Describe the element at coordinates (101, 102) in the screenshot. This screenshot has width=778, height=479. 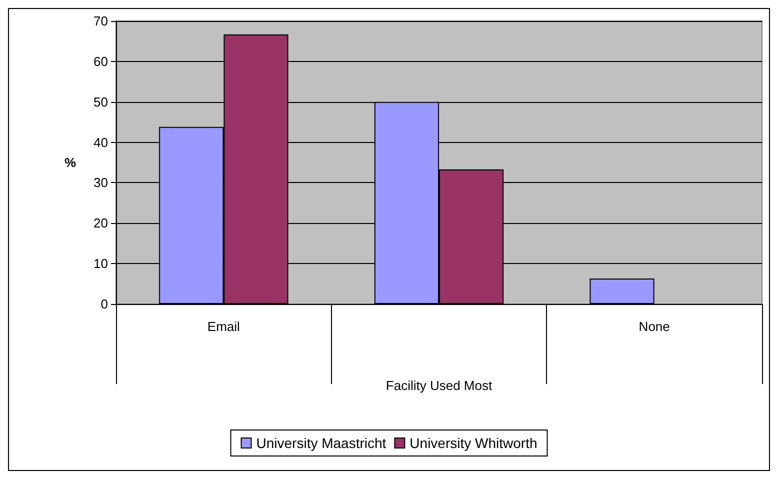
I see `y-tick-label: 50` at that location.